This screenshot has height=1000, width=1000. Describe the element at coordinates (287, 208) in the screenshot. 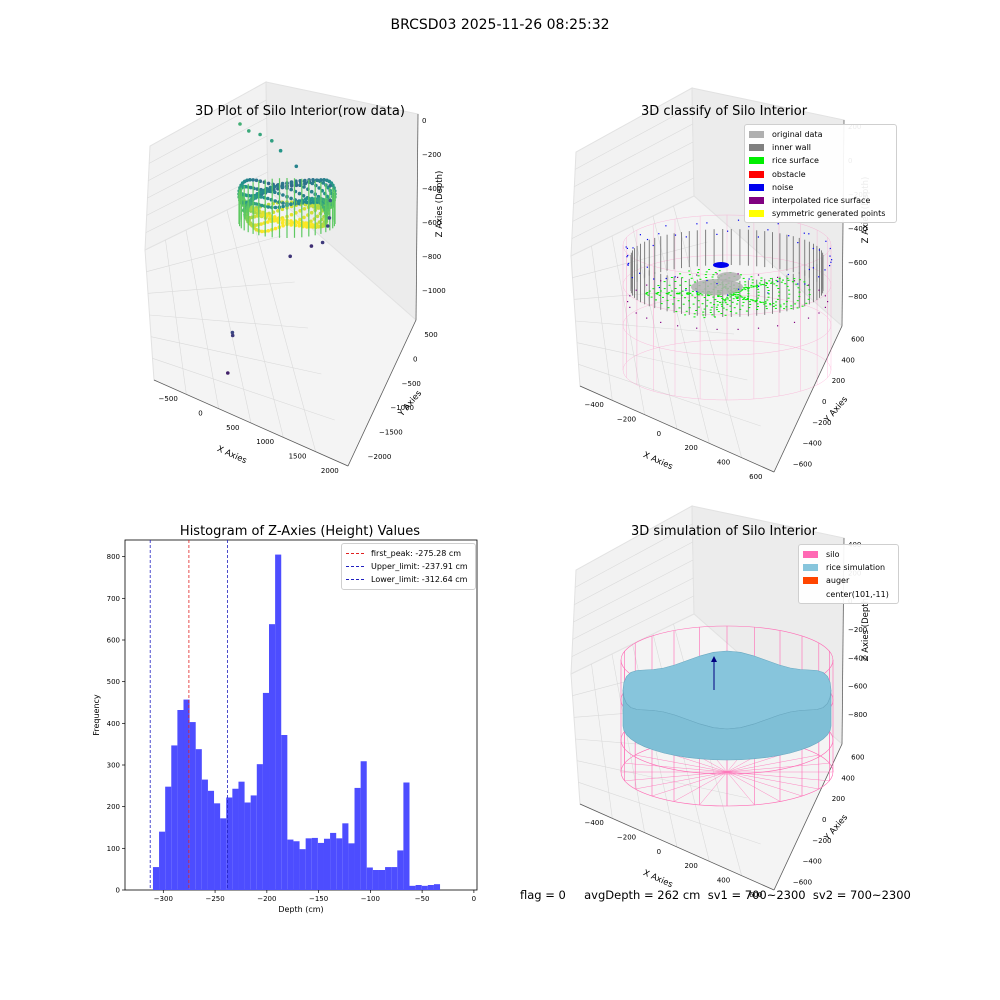

I see `raw-point-cloud` at that location.